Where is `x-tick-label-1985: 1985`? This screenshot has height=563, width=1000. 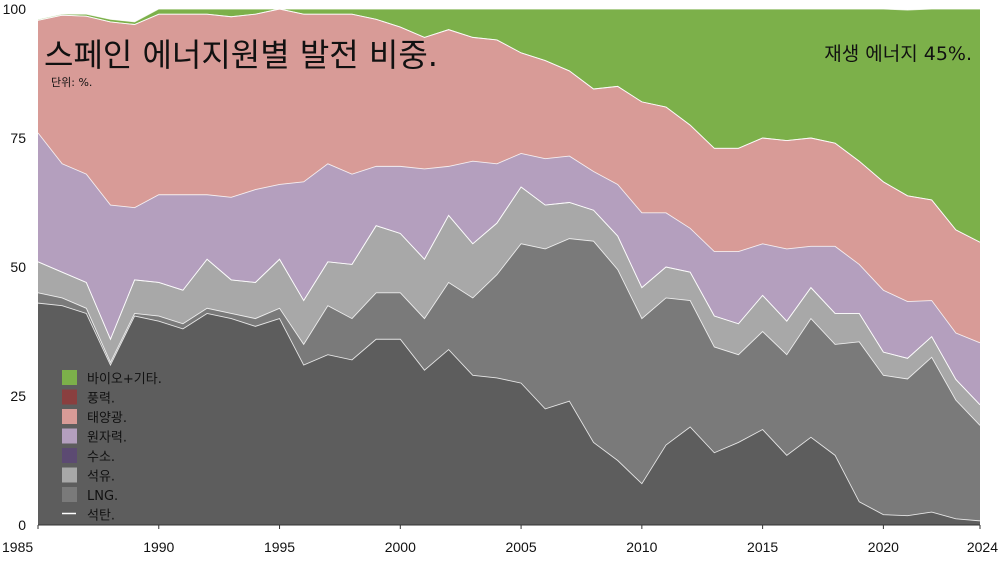 x-tick-label-1985: 1985 is located at coordinates (17, 547).